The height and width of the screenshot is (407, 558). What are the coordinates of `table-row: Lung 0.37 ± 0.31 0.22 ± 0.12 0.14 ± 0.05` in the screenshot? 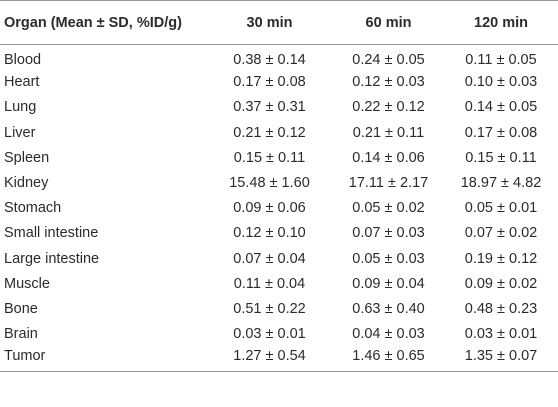 It's located at (279, 107).